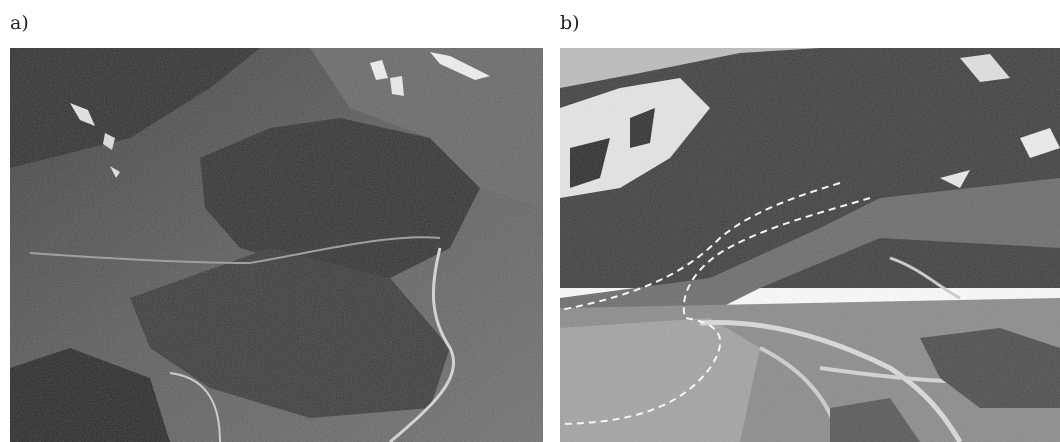 This screenshot has width=1060, height=442. Describe the element at coordinates (570, 23) in the screenshot. I see `panel-label-b: b)` at that location.